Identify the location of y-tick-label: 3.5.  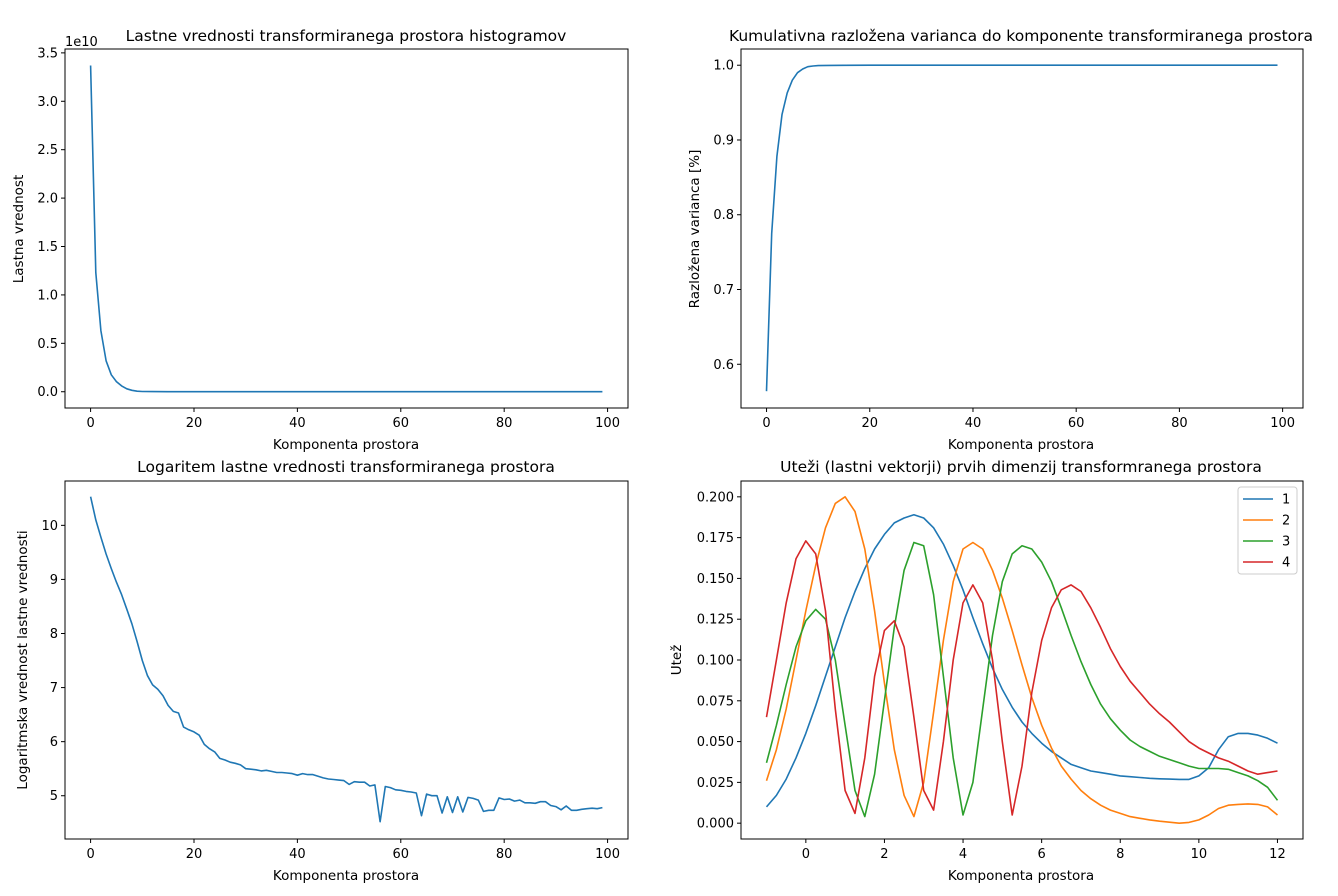
(47, 53).